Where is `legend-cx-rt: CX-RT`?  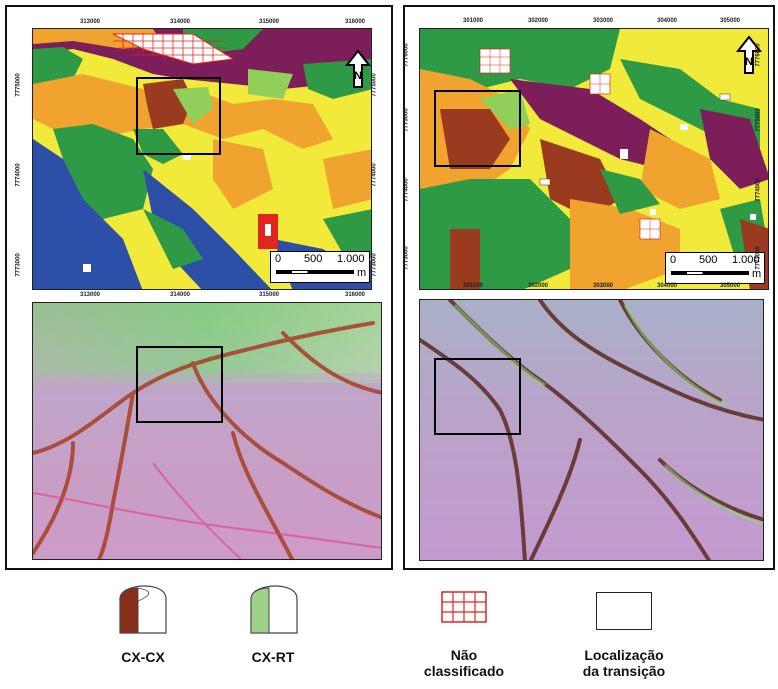
legend-cx-rt: CX-RT is located at coordinates (273, 657).